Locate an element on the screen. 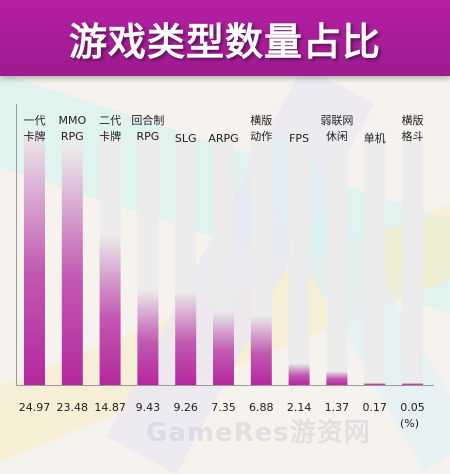  value-label: 9.26 is located at coordinates (185, 407).